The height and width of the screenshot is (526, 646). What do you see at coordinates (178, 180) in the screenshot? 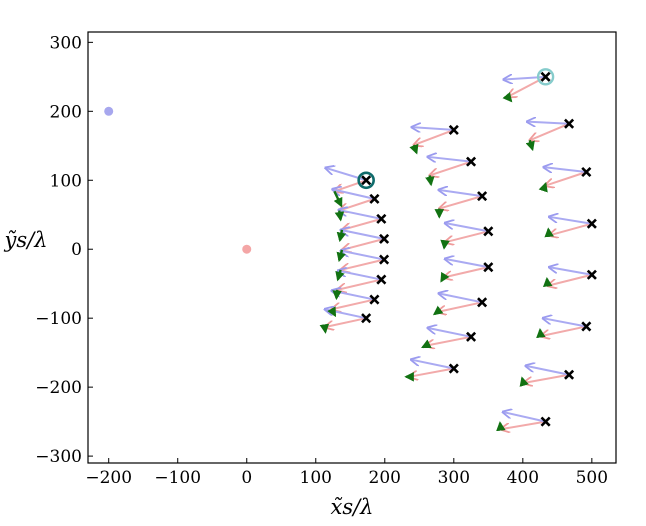
I see `source-points` at bounding box center [178, 180].